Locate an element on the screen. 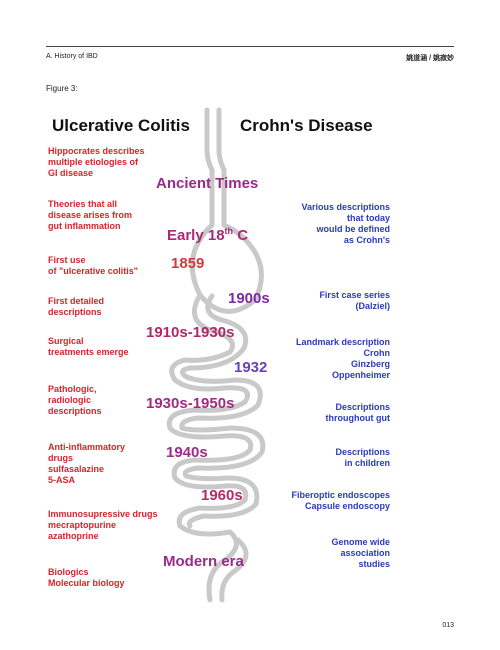  cd-note-line: First case series is located at coordinates (354, 295).